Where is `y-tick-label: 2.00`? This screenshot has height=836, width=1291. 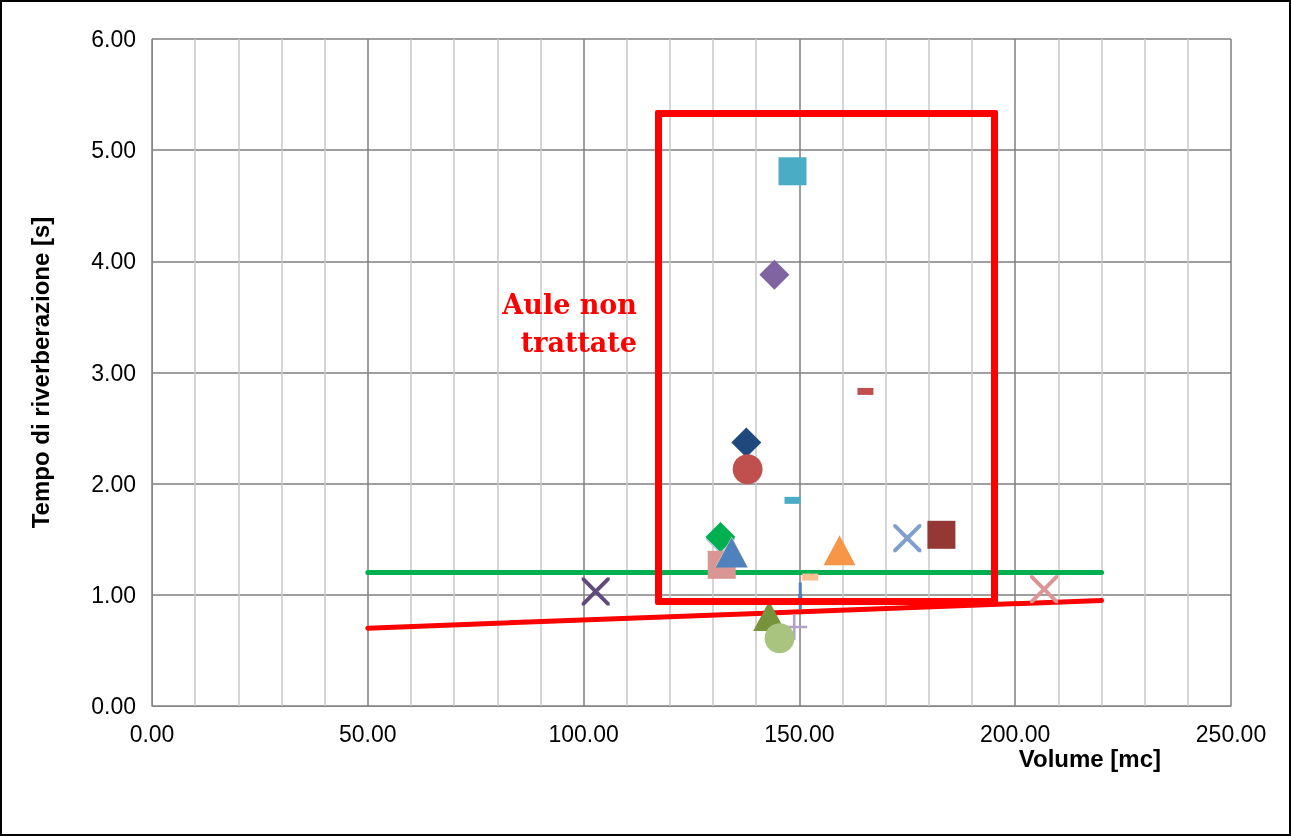
y-tick-label: 2.00 is located at coordinates (113, 483).